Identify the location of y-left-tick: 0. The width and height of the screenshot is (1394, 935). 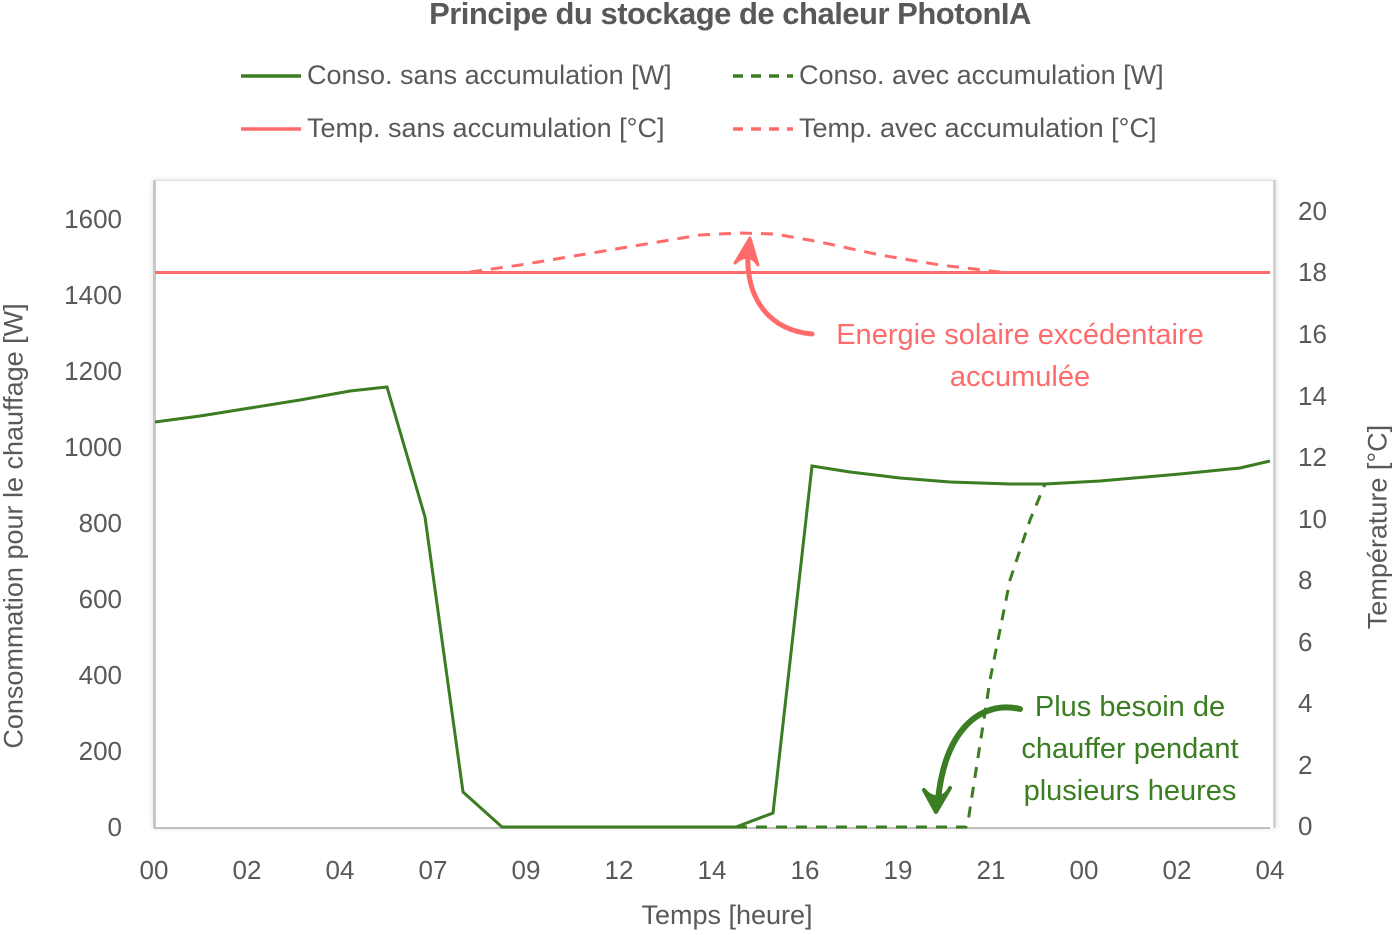
(114, 827).